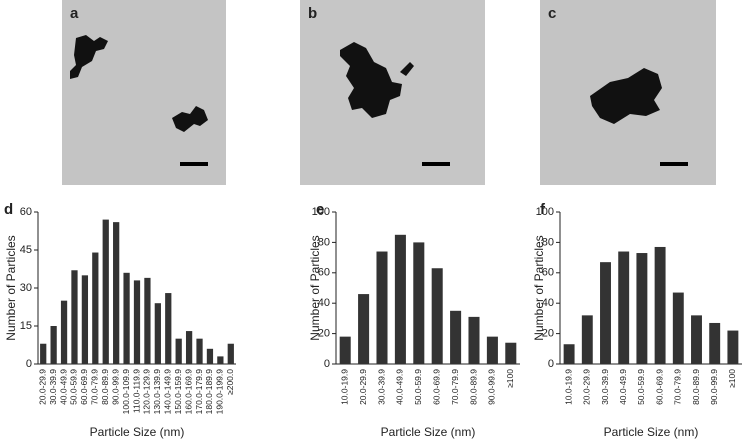  I want to click on x-tick-label: 100.0-109.9, so click(126, 392).